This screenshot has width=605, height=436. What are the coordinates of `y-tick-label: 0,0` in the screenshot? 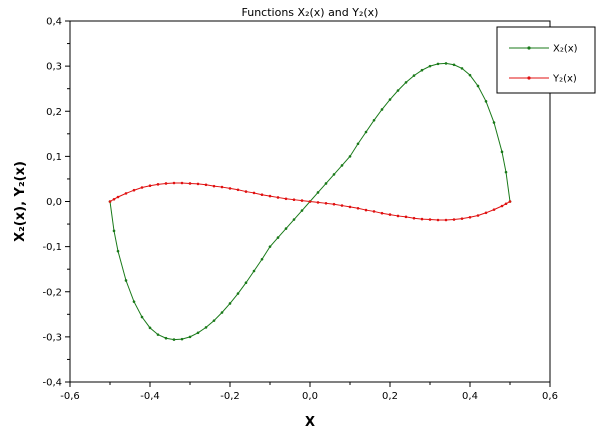 It's located at (54, 202).